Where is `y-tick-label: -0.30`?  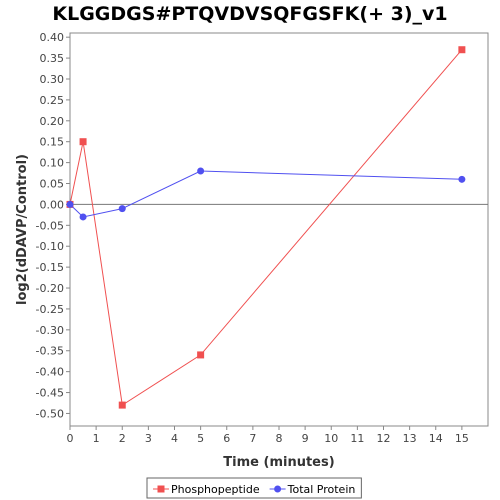
y-tick-label: -0.30 is located at coordinates (50, 330).